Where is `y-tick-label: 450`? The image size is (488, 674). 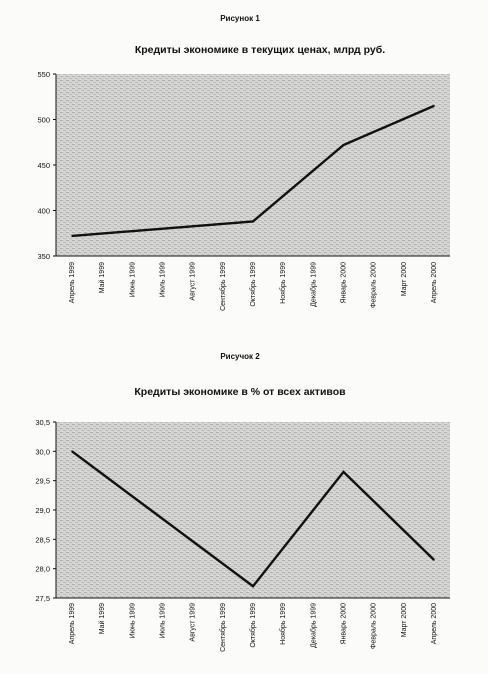 y-tick-label: 450 is located at coordinates (43, 165).